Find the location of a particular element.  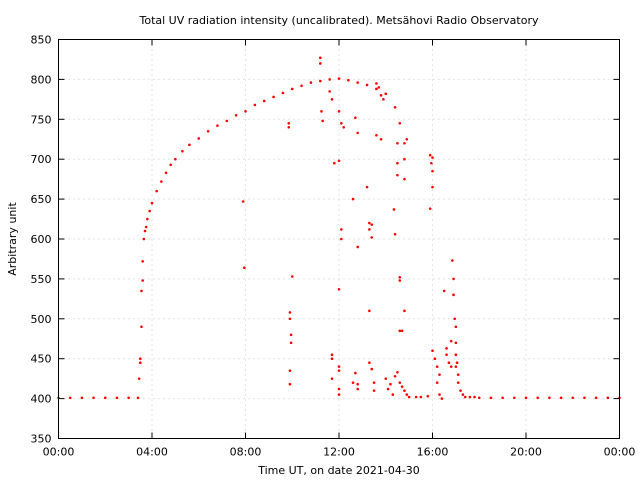

x-axis-title: Time UT, on date 2021-04-30 is located at coordinates (338, 470).